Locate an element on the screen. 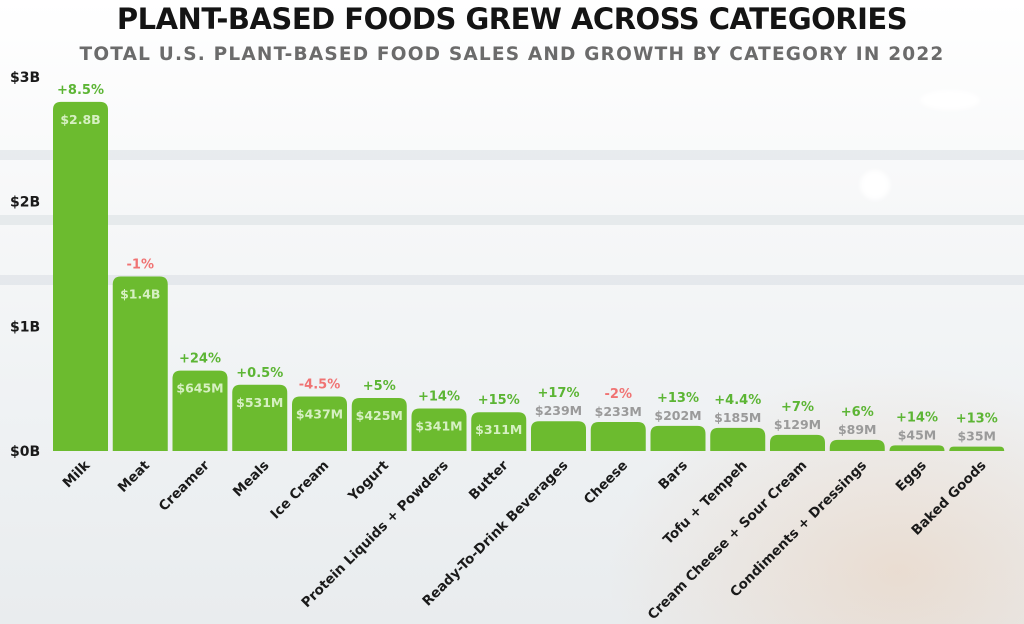 The width and height of the screenshot is (1024, 624). x-tick-label: Butter is located at coordinates (489, 480).